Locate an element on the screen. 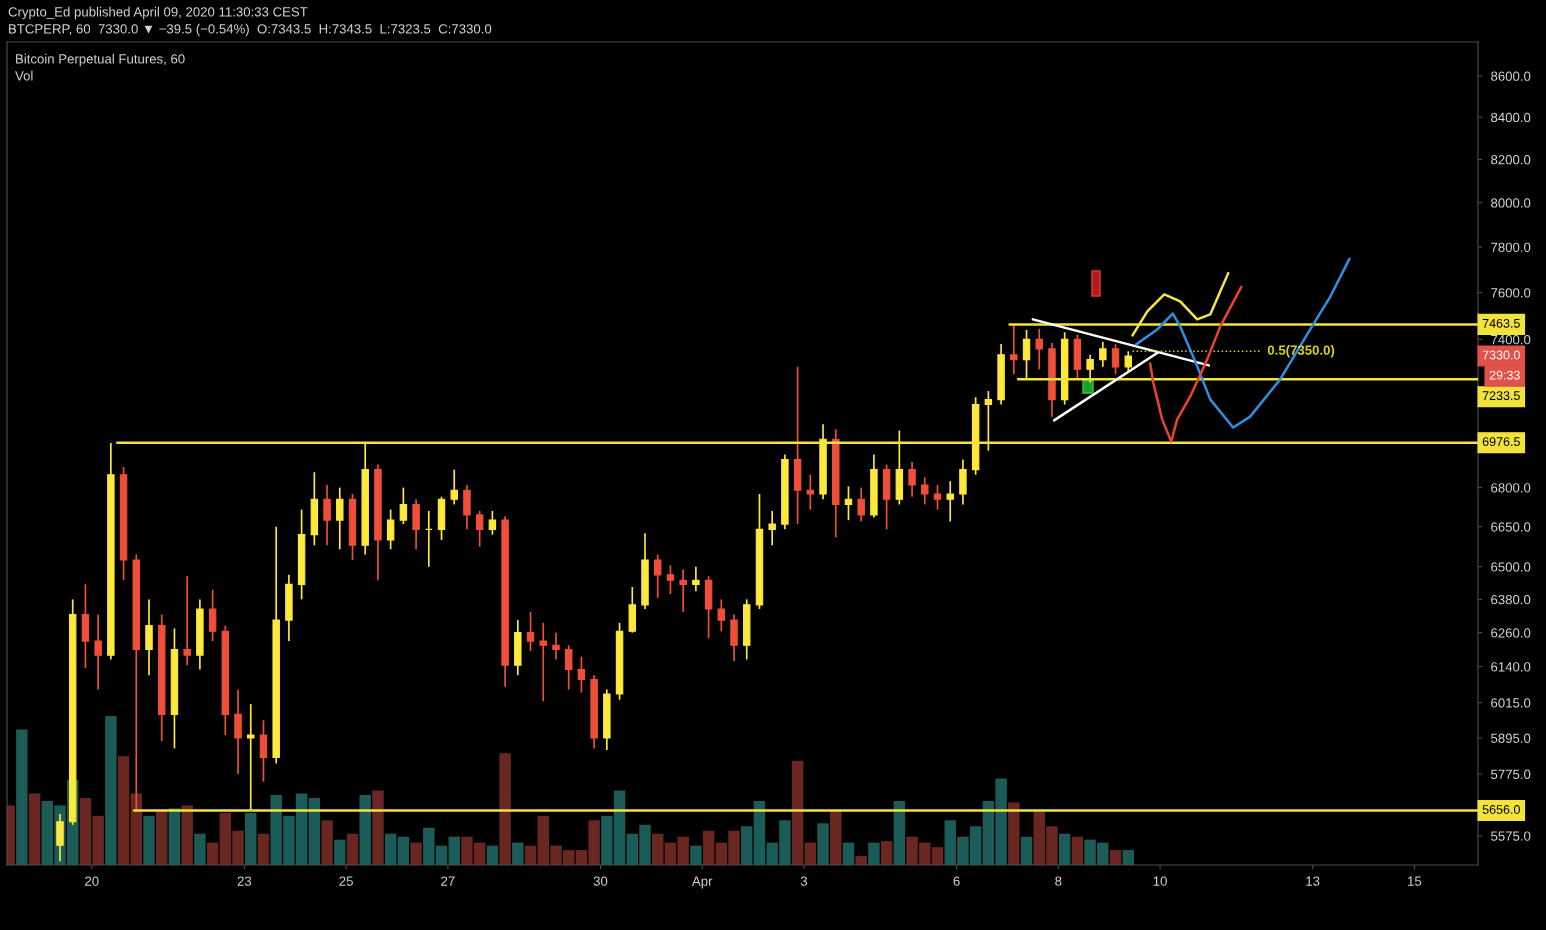 Image resolution: width=1546 pixels, height=930 pixels. x-tick-label: 8 is located at coordinates (1058, 881).